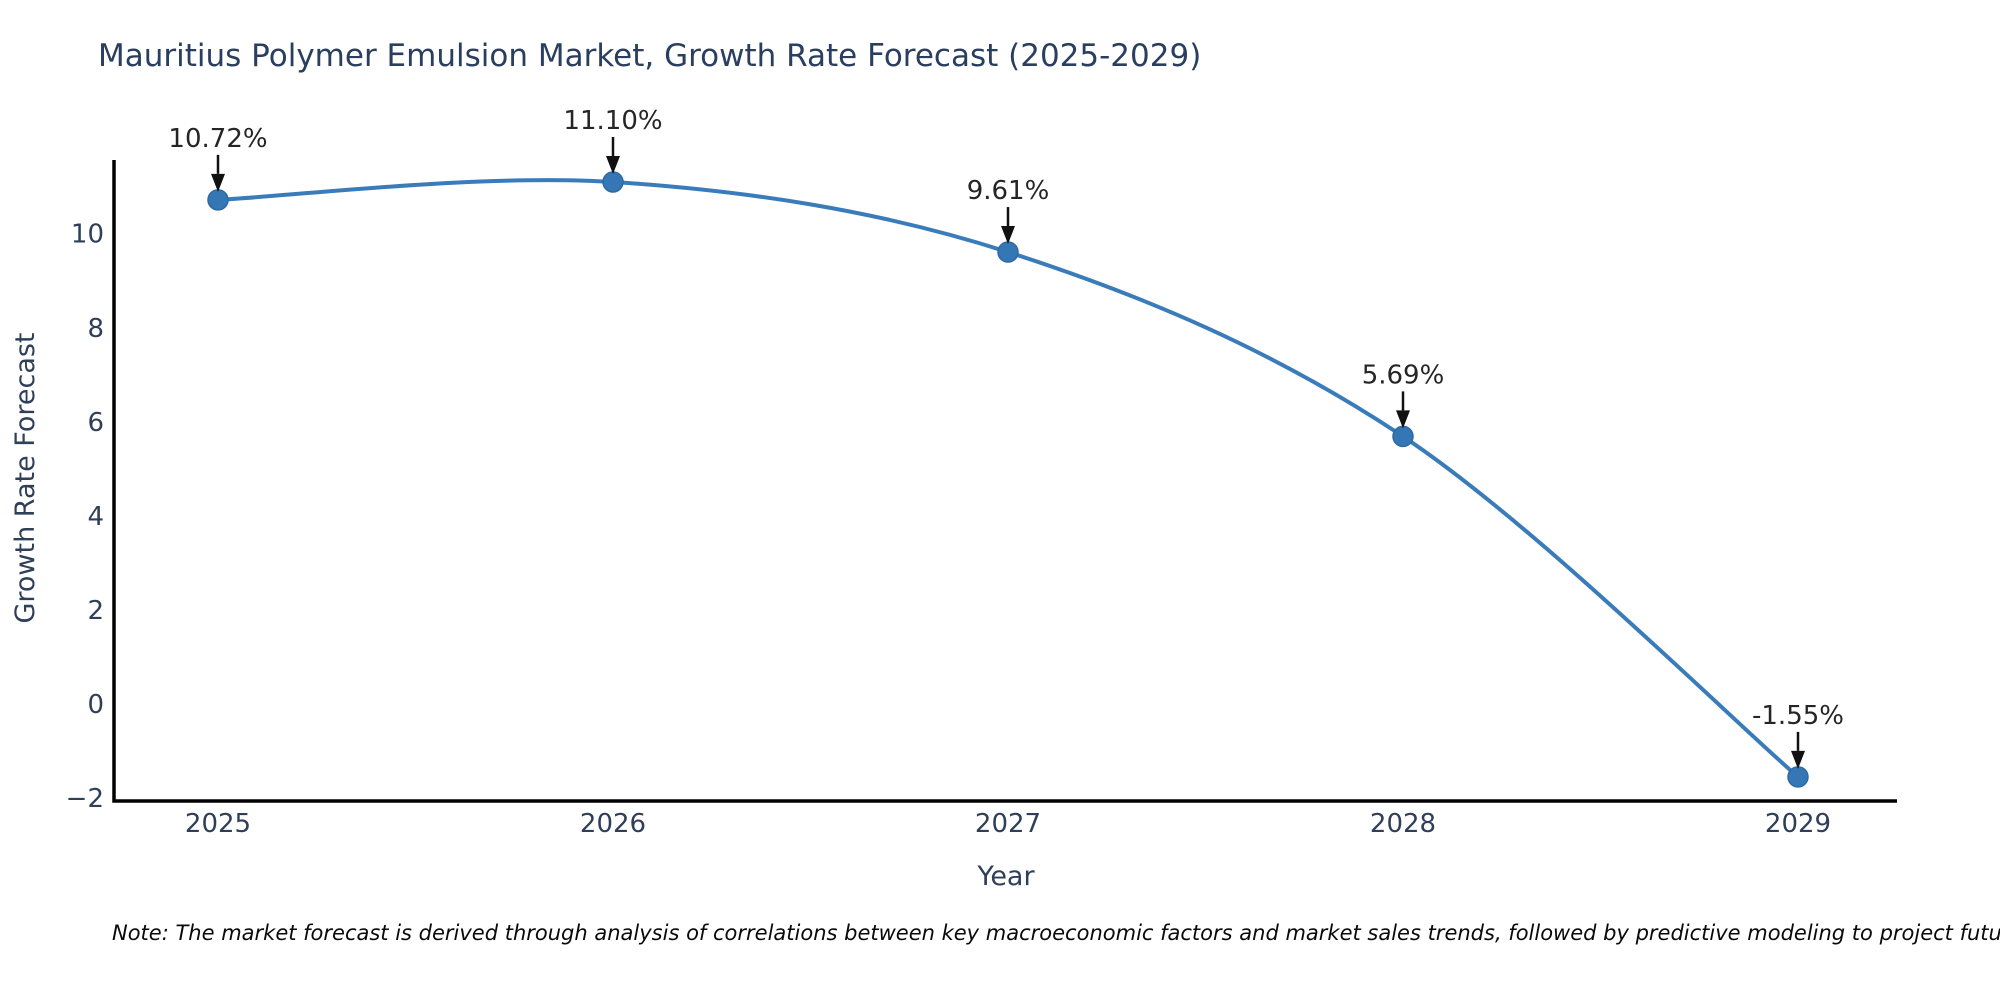 This screenshot has width=2000, height=1000. I want to click on y-axis-title: Growth Rate Forecast, so click(25, 477).